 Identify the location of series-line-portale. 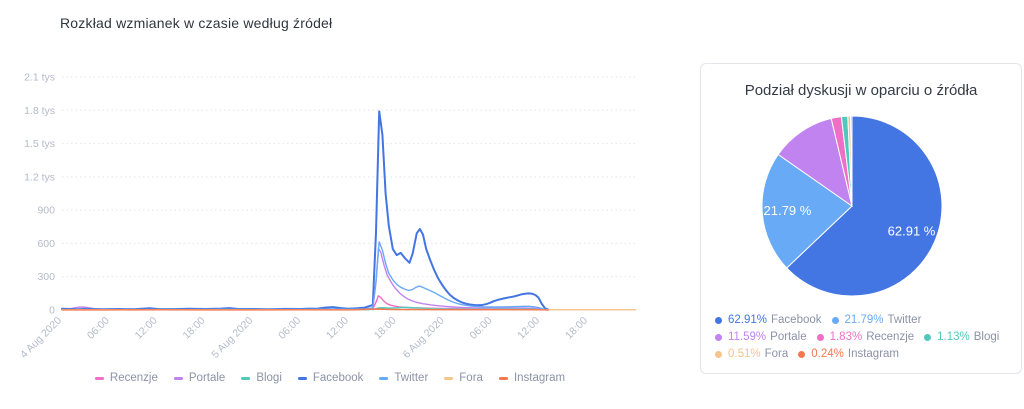
(305, 279).